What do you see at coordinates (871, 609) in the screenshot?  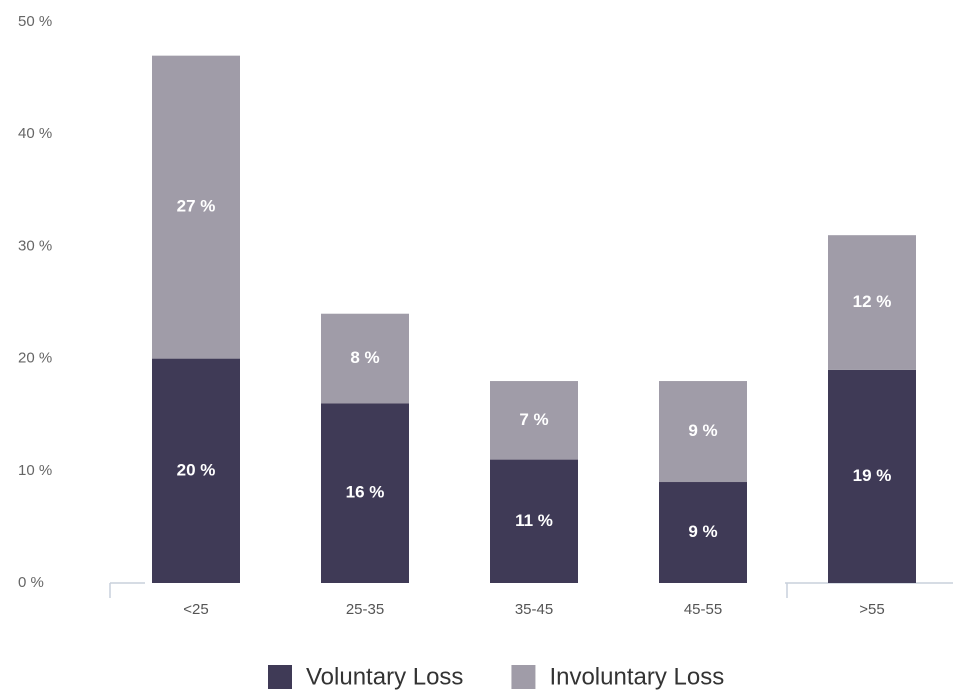 I see `x-tick-label: >55` at bounding box center [871, 609].